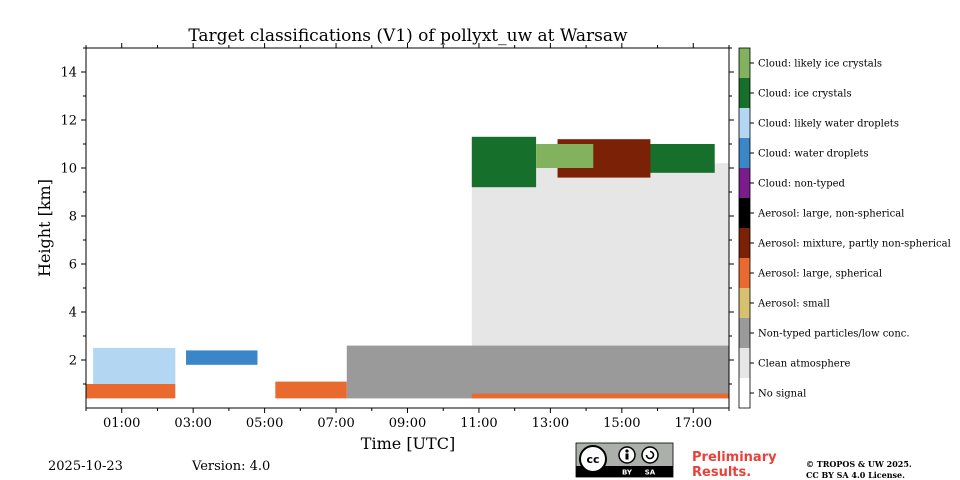  What do you see at coordinates (627, 451) in the screenshot?
I see `attribution-head` at bounding box center [627, 451].